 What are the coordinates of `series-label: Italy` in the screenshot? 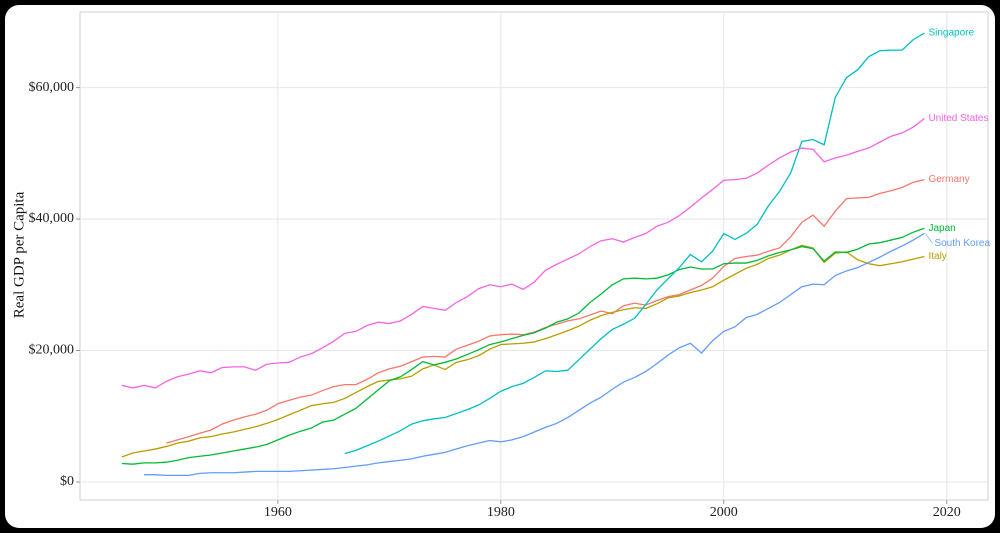 It's located at (937, 256).